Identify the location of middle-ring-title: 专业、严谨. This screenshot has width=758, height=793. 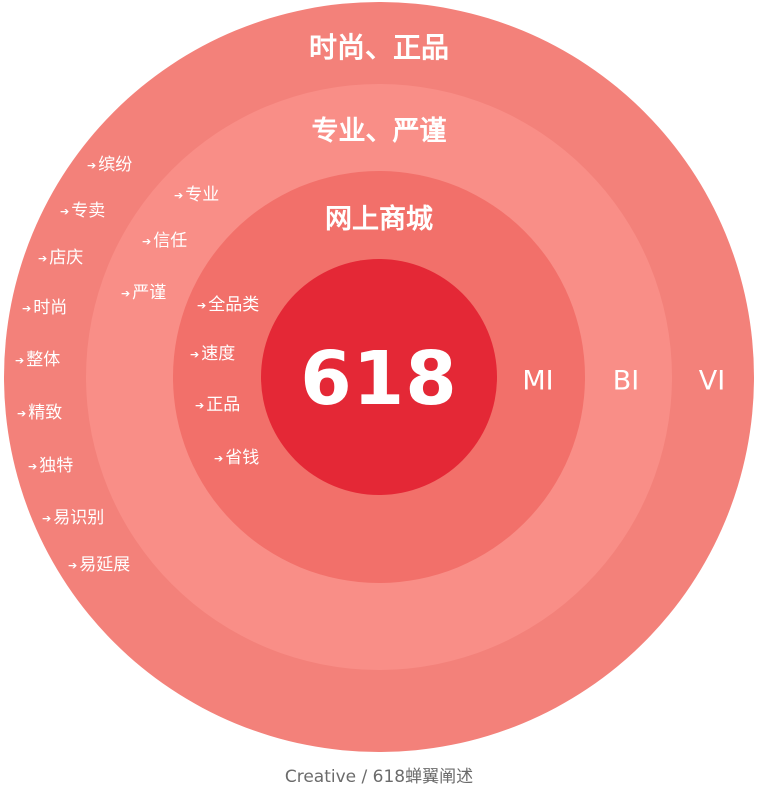
(379, 131).